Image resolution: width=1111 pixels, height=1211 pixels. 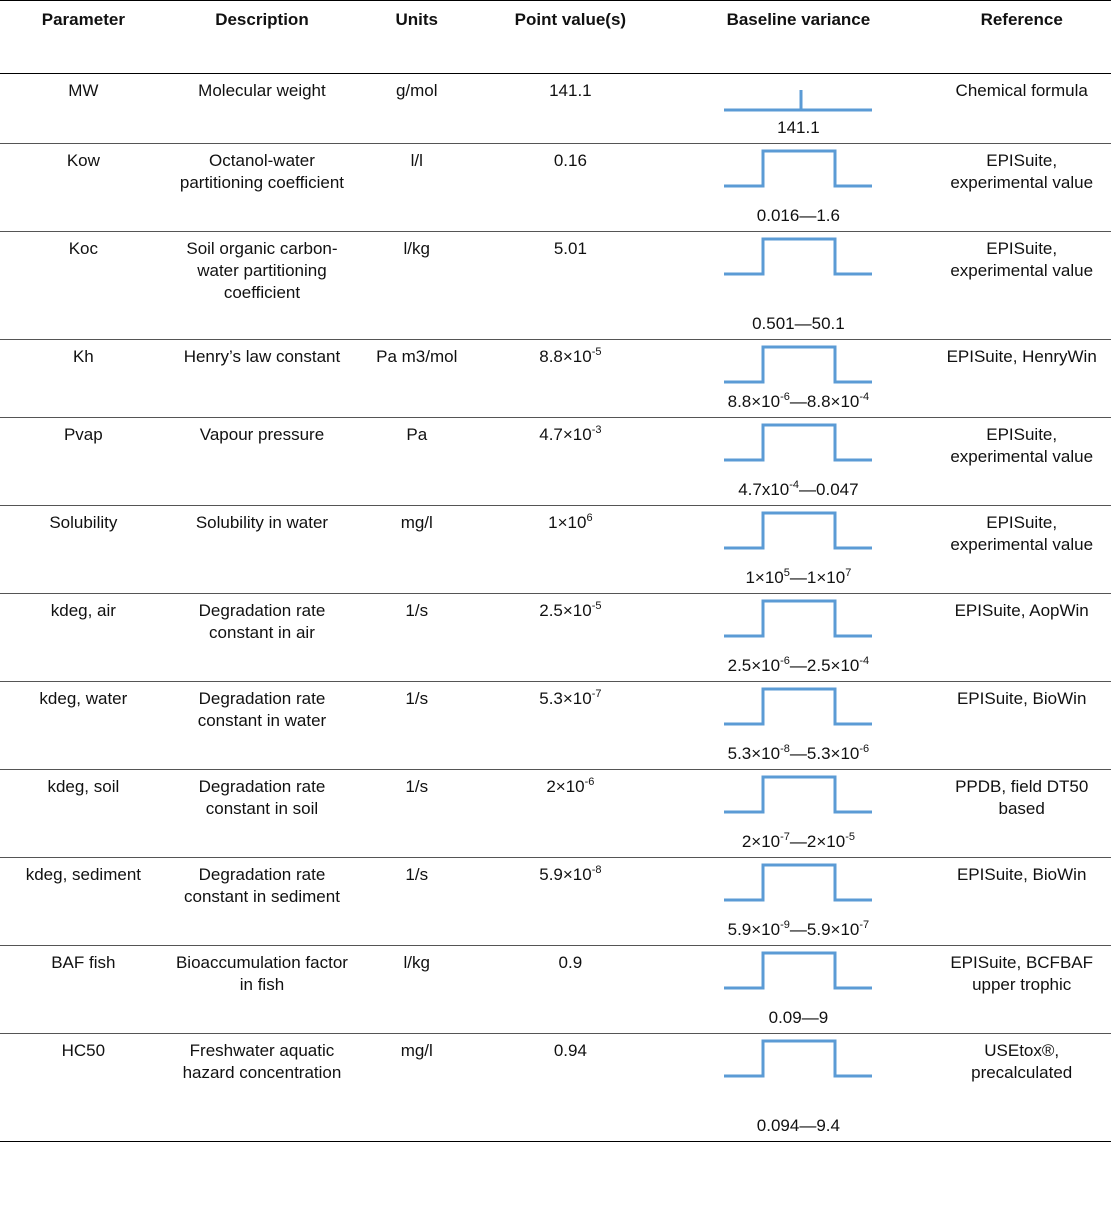 I want to click on variance-range: 0.09—9, so click(x=798, y=1017).